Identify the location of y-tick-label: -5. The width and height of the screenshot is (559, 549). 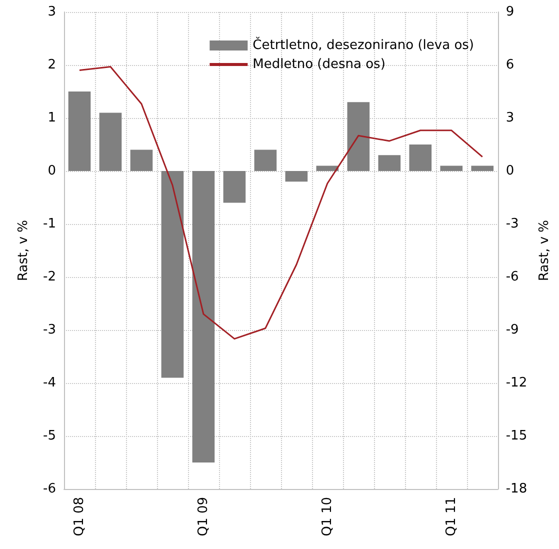
(49, 436).